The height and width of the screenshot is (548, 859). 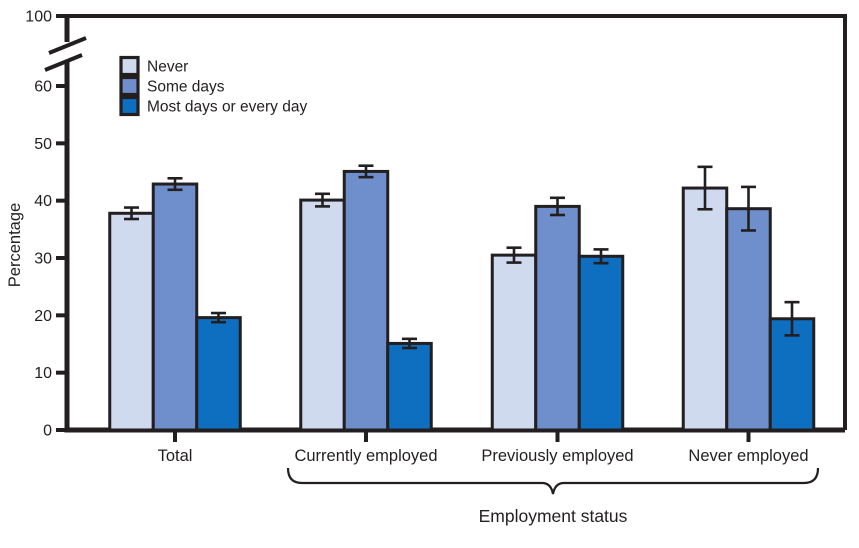 What do you see at coordinates (186, 87) in the screenshot?
I see `legend-label: Some days` at bounding box center [186, 87].